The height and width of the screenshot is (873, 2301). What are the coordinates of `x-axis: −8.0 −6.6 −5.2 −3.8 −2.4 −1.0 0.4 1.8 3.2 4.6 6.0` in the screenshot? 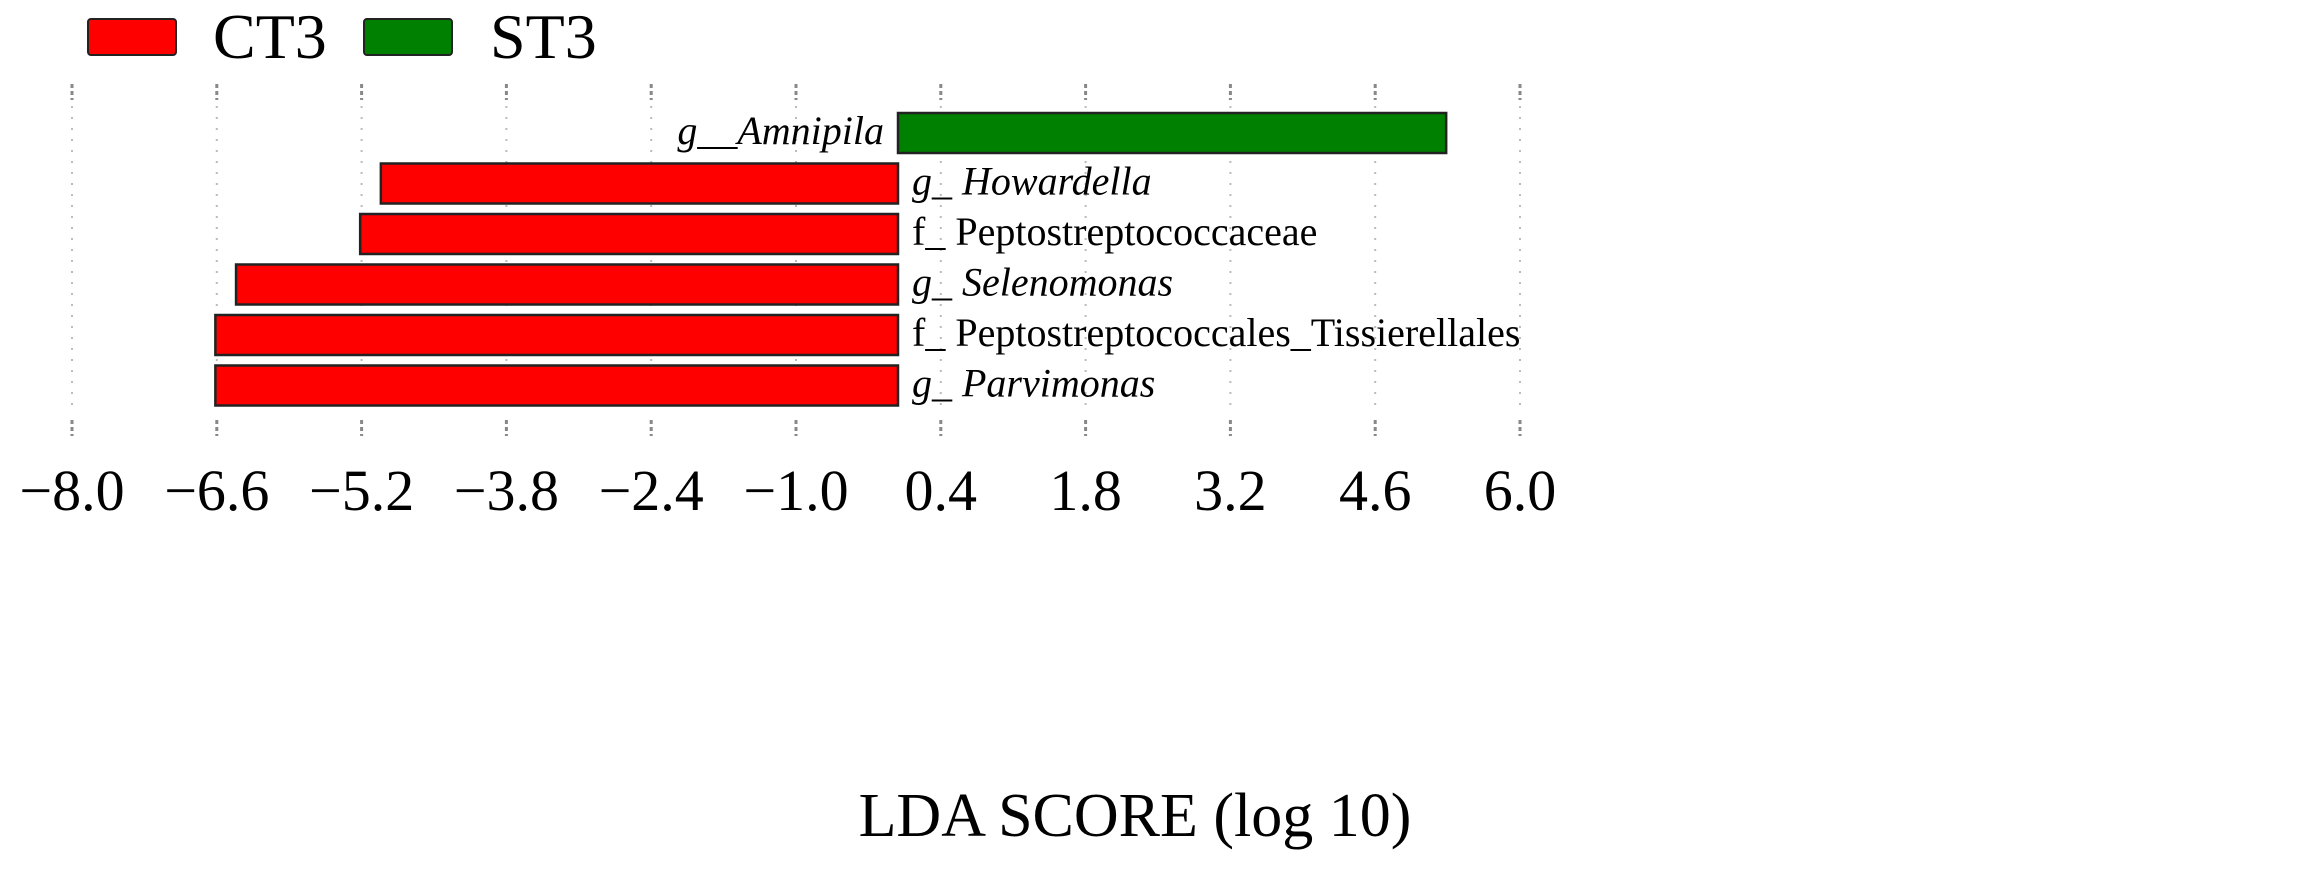 It's located at (787, 471).